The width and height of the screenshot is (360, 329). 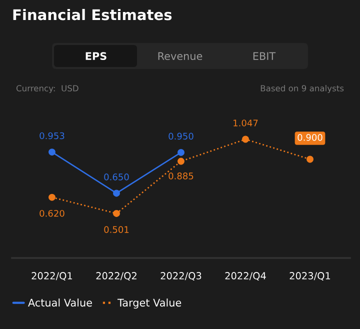 I want to click on text: Based on 9 analysts, so click(x=302, y=89).